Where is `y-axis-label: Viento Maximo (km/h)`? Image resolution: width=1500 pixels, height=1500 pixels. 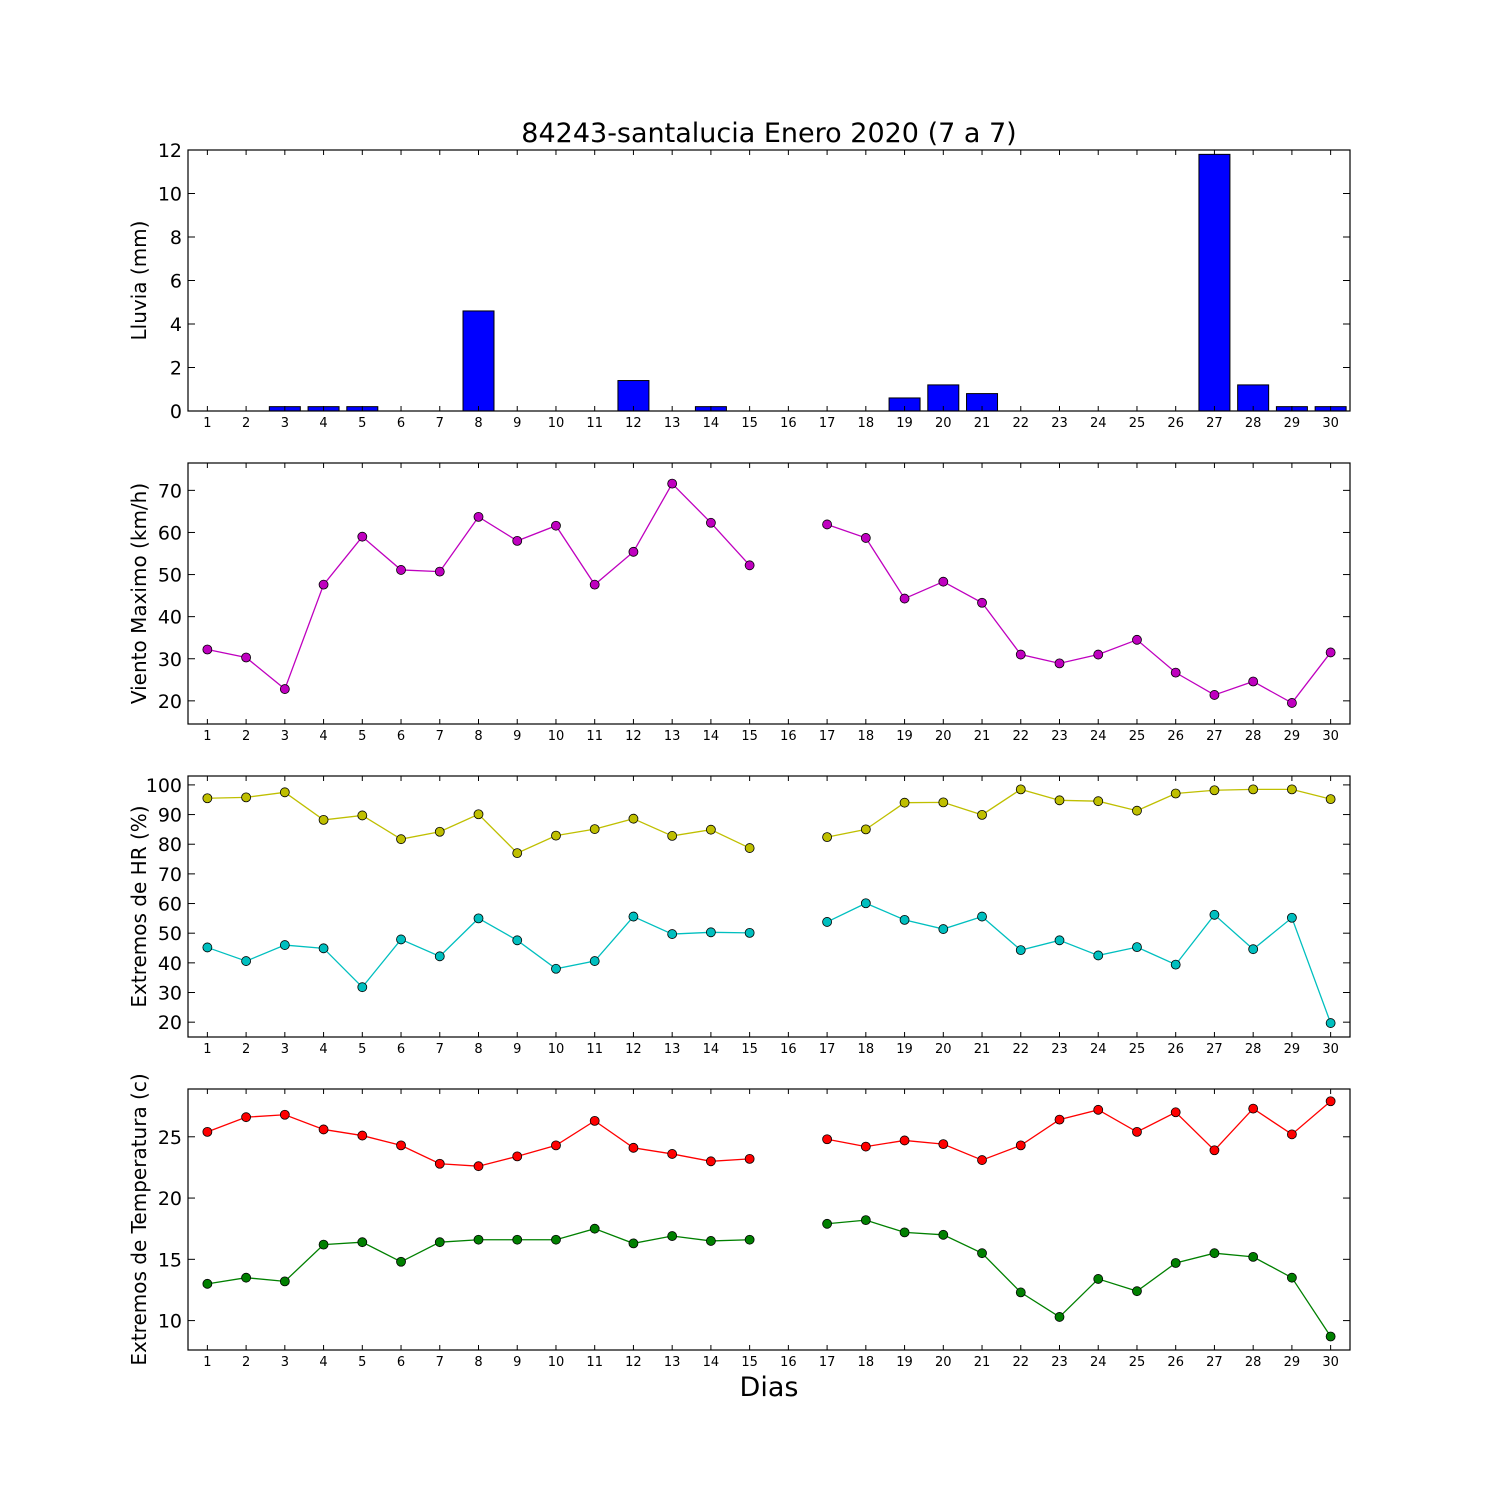 y-axis-label: Viento Maximo (km/h) is located at coordinates (139, 593).